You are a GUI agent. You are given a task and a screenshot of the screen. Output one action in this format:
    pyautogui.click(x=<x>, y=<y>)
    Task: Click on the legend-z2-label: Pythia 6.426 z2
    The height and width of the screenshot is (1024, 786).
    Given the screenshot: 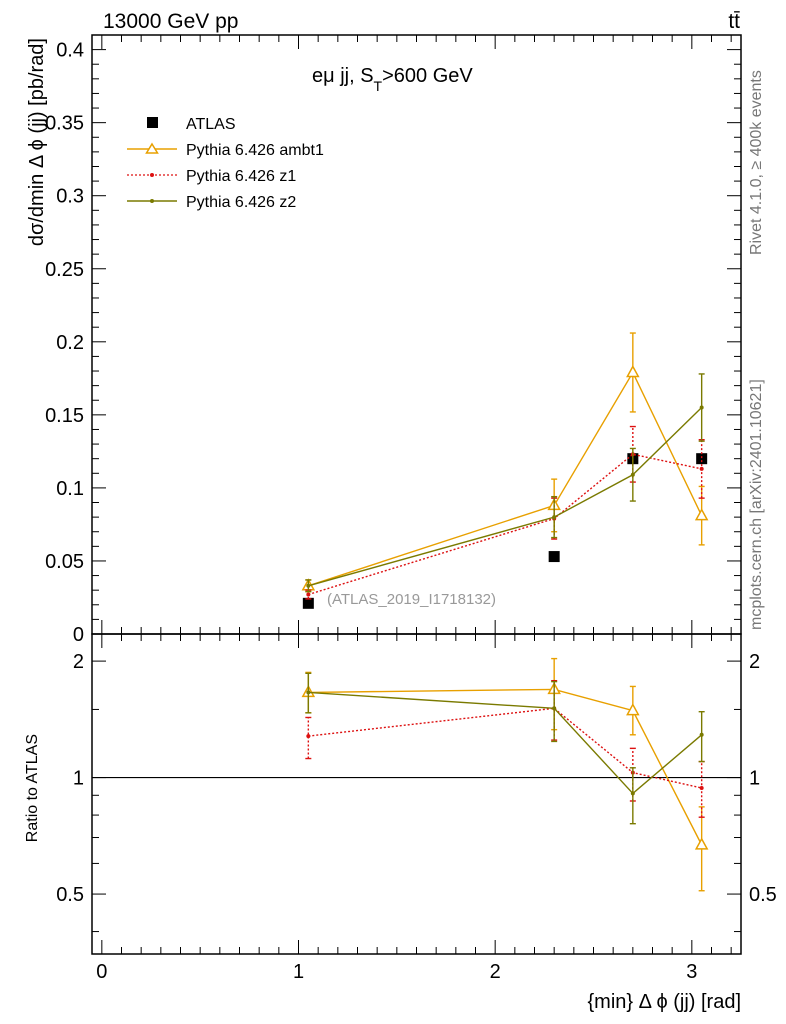 What is the action you would take?
    pyautogui.click(x=241, y=202)
    